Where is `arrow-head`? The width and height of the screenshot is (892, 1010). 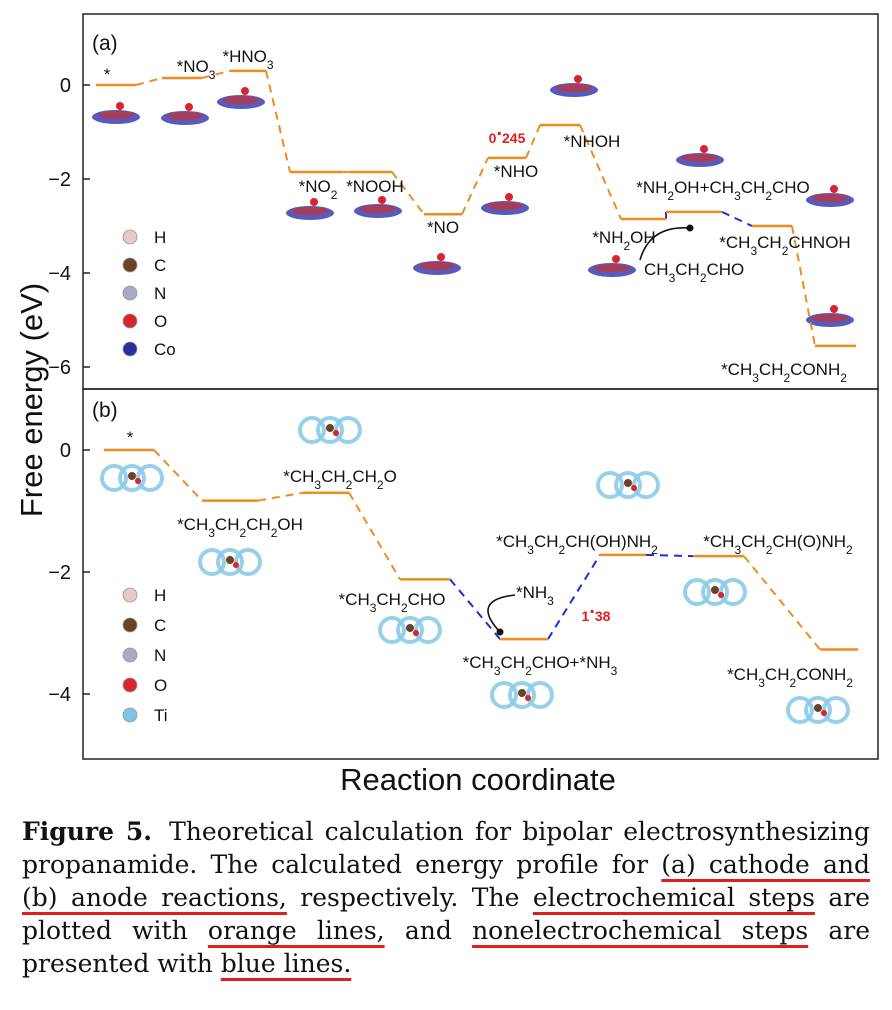 arrow-head is located at coordinates (500, 632).